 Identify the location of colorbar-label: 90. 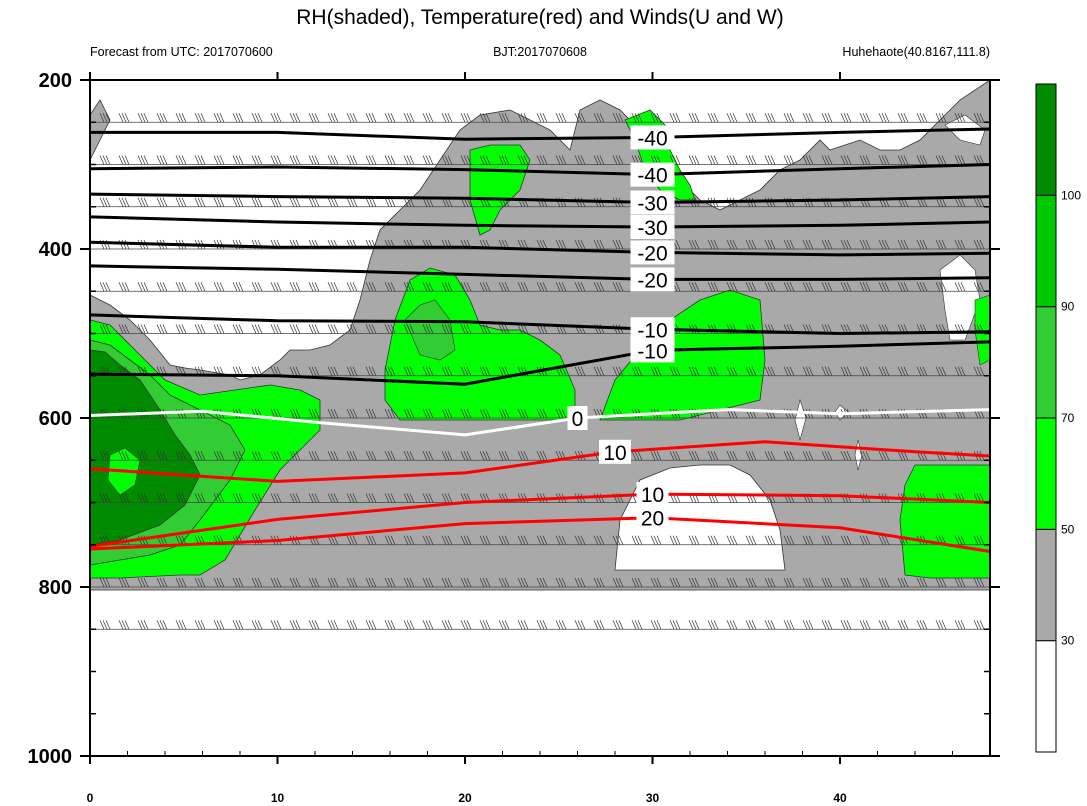
(1068, 307).